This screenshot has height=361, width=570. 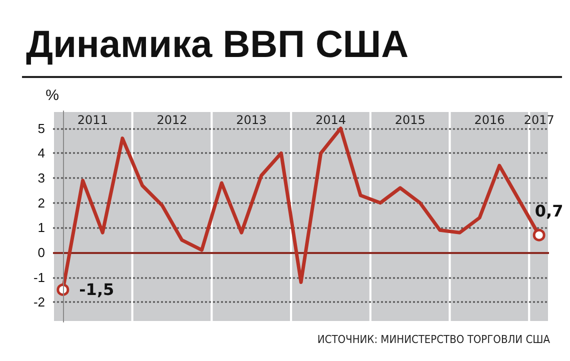 What do you see at coordinates (52, 95) in the screenshot?
I see `y-axis-title: %` at bounding box center [52, 95].